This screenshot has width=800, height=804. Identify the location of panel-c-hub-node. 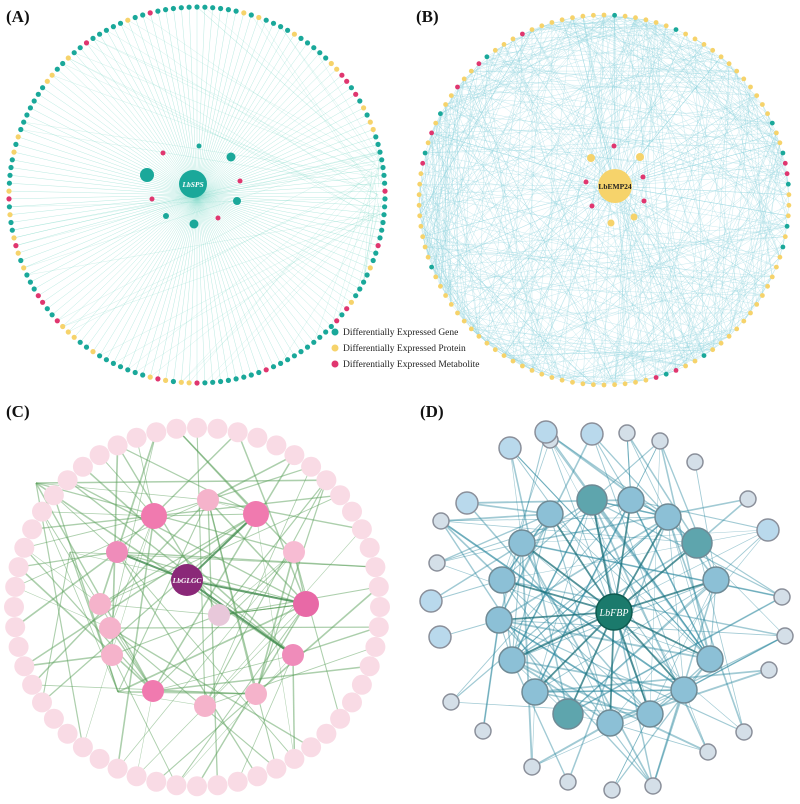
(187, 580).